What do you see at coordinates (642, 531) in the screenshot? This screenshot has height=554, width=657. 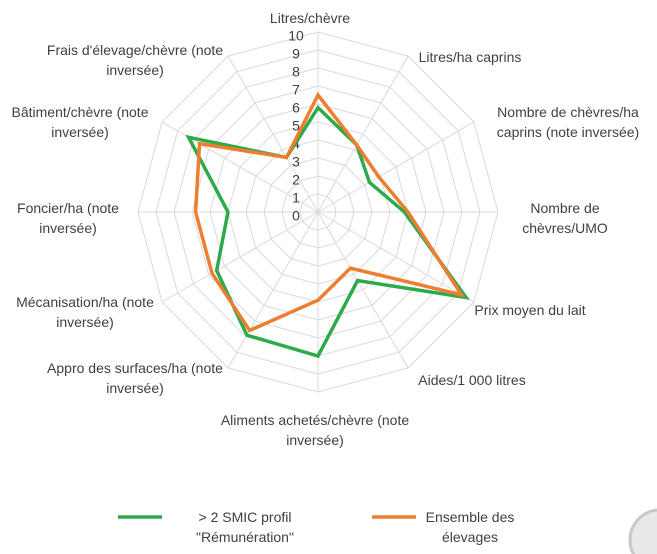 I see `corner-button` at bounding box center [642, 531].